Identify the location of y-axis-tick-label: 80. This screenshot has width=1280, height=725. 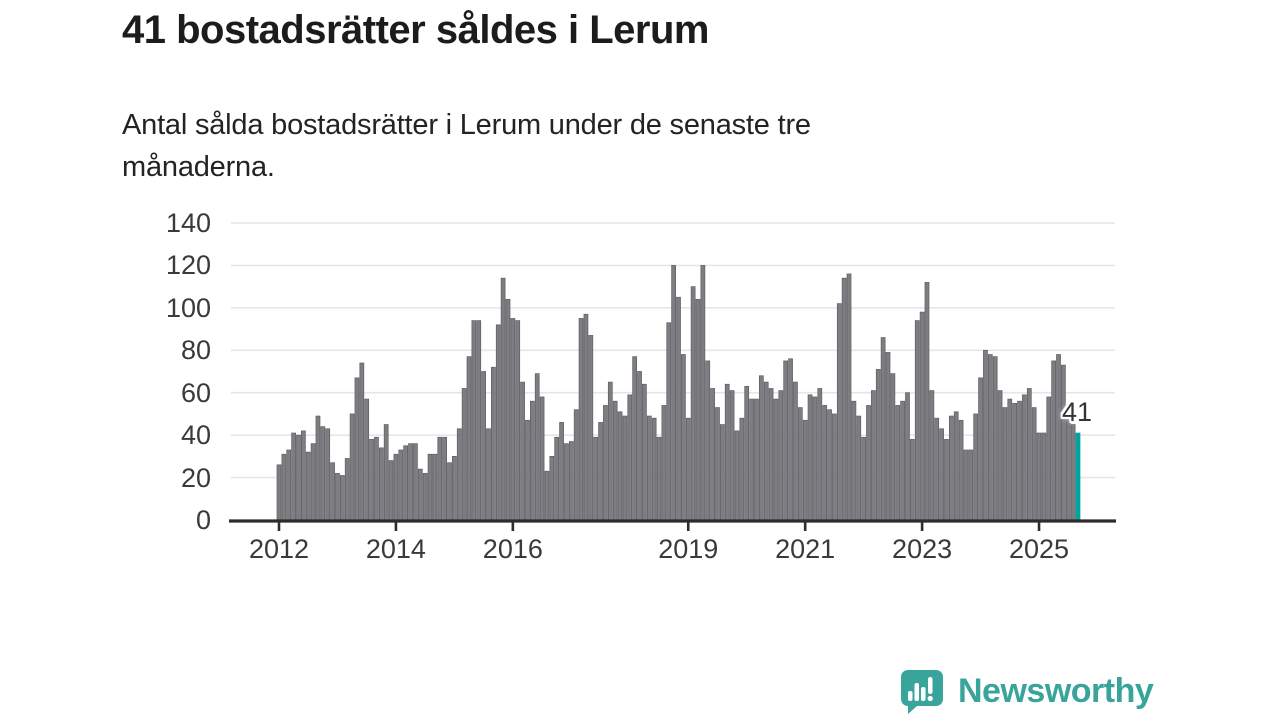
(195, 350).